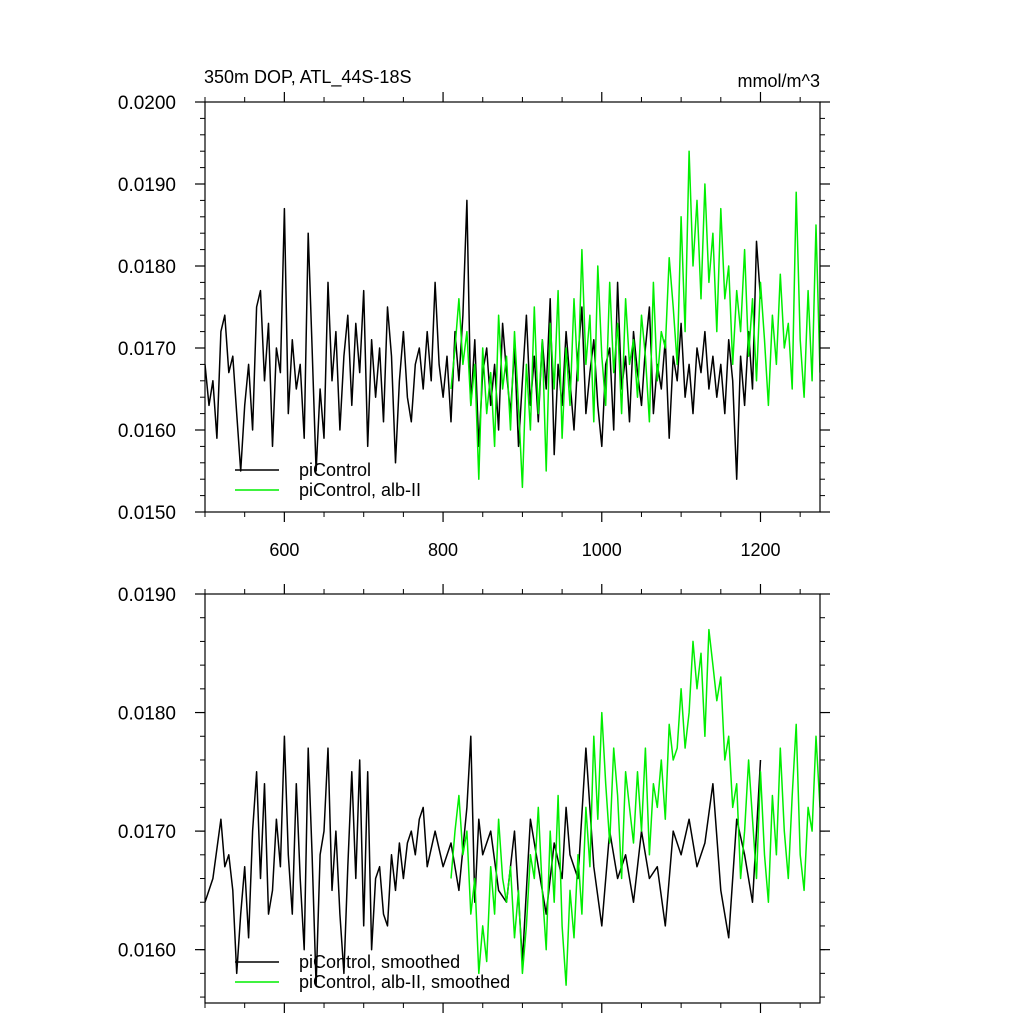  Describe the element at coordinates (307, 77) in the screenshot. I see `chart-title: 350m DOP, ATL_44S-18S` at that location.